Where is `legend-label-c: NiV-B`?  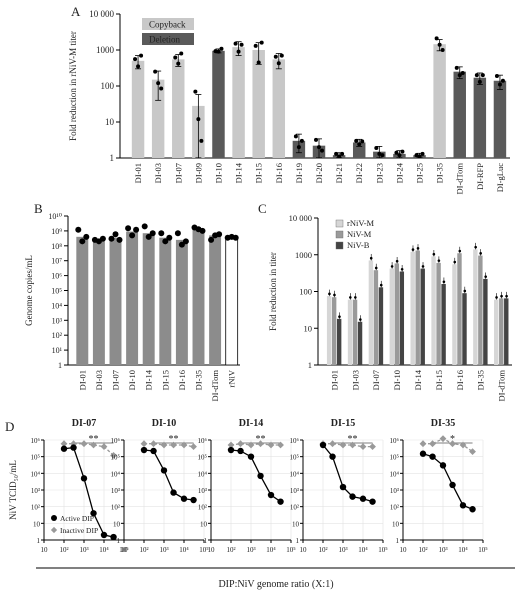 legend-label-c: NiV-B is located at coordinates (358, 245).